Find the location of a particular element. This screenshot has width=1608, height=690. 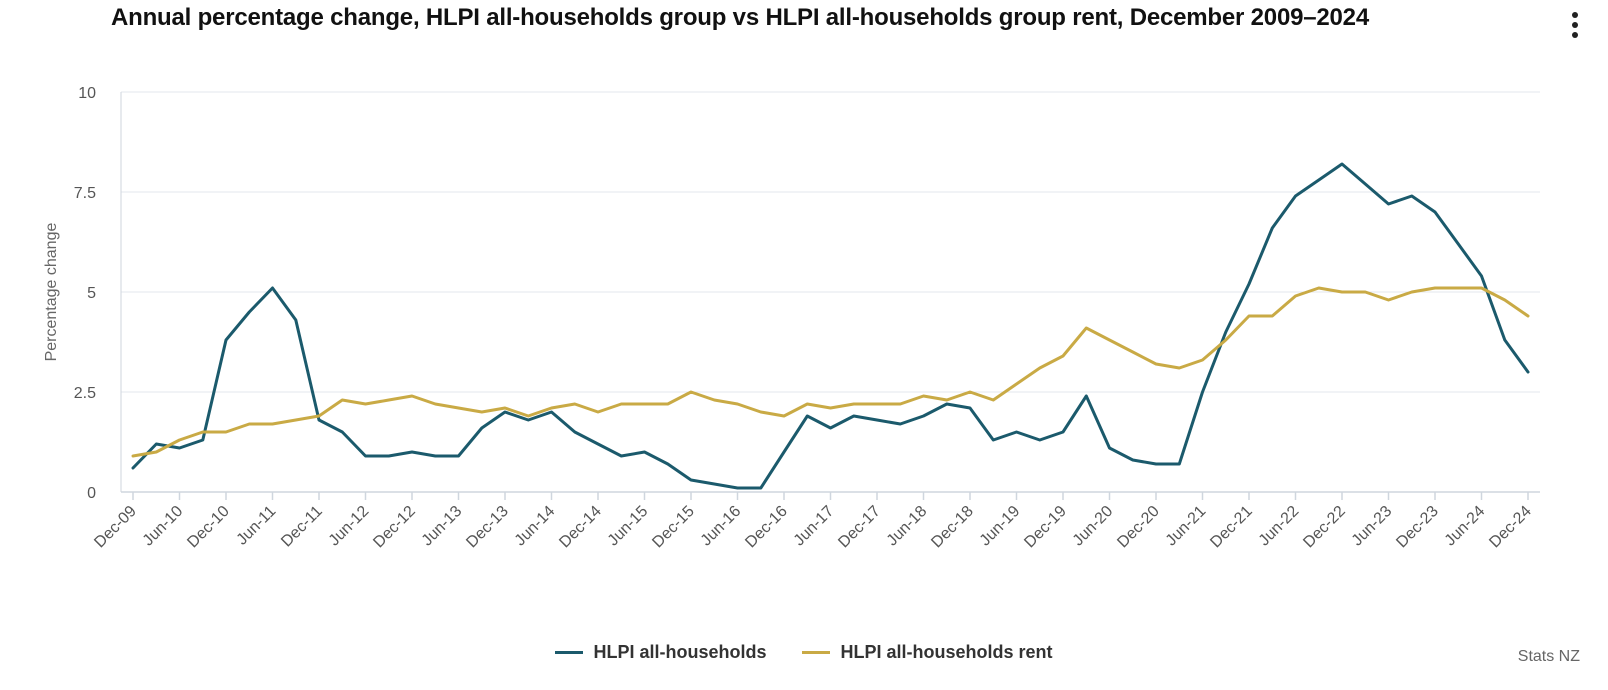

y-tick-label: 5 is located at coordinates (91, 293).